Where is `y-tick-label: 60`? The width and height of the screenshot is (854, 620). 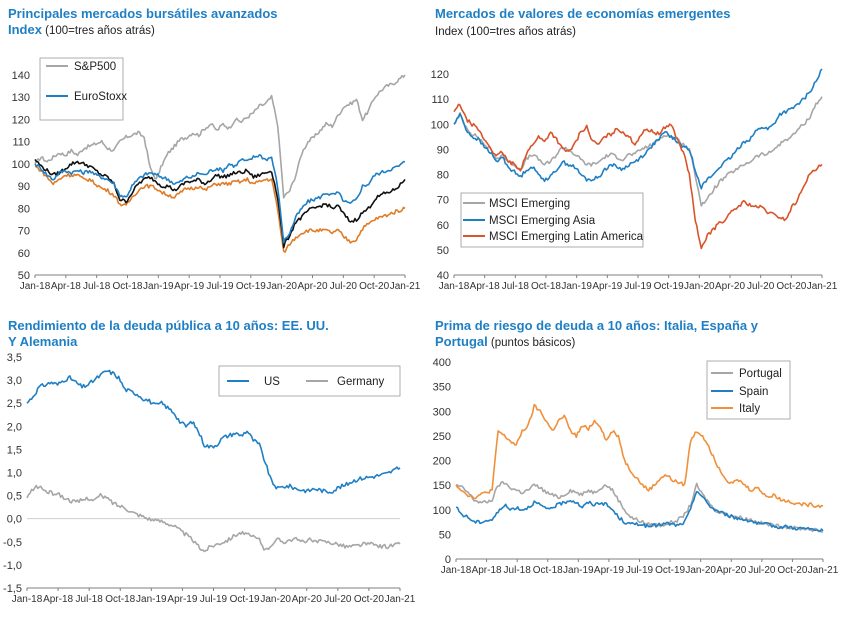
y-tick-label: 60 is located at coordinates (24, 254).